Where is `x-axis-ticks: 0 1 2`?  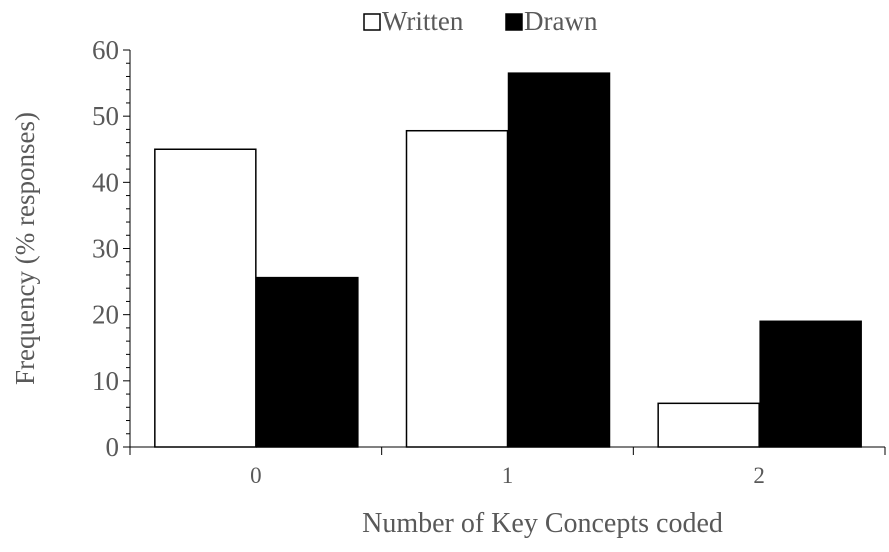 x-axis-ticks: 0 1 2 is located at coordinates (507, 467).